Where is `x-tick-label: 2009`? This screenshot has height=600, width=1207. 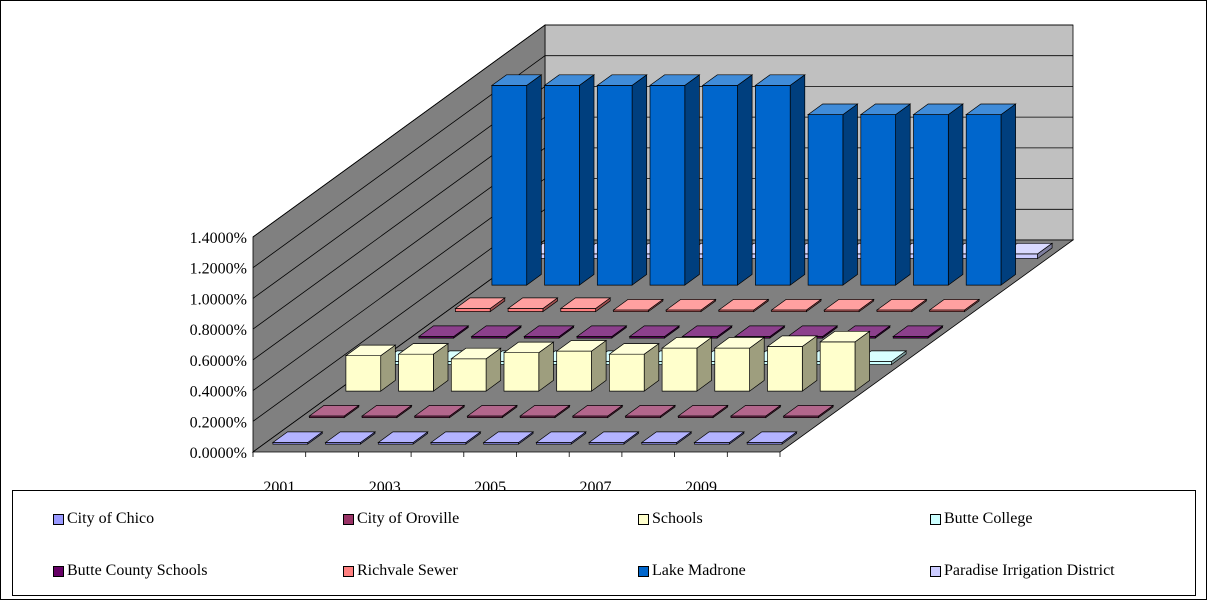 x-tick-label: 2009 is located at coordinates (701, 484).